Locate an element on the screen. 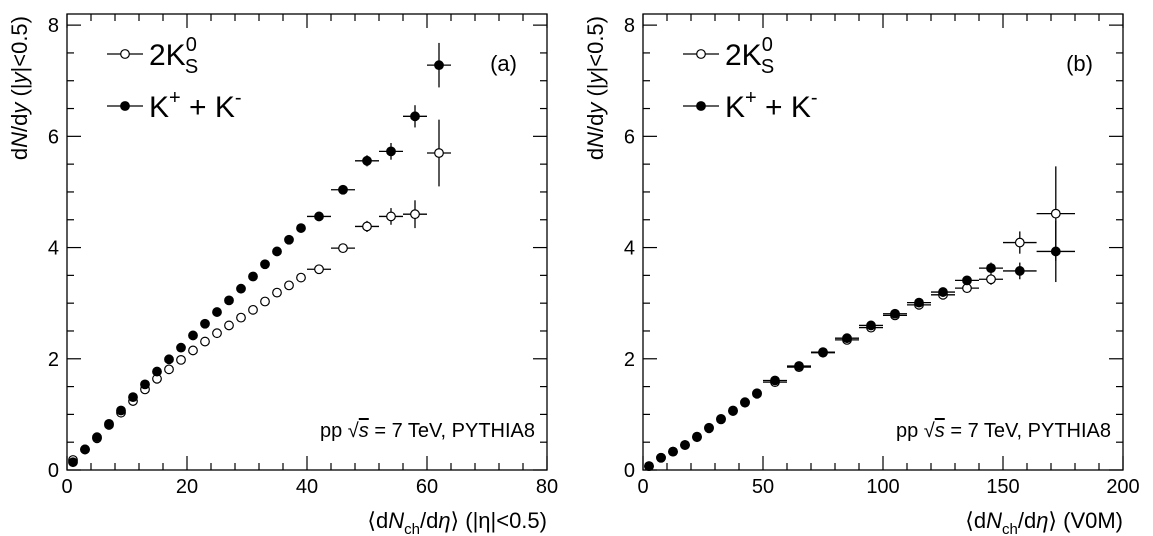 The height and width of the screenshot is (536, 1153). x-tick-label: 20 is located at coordinates (187, 487).